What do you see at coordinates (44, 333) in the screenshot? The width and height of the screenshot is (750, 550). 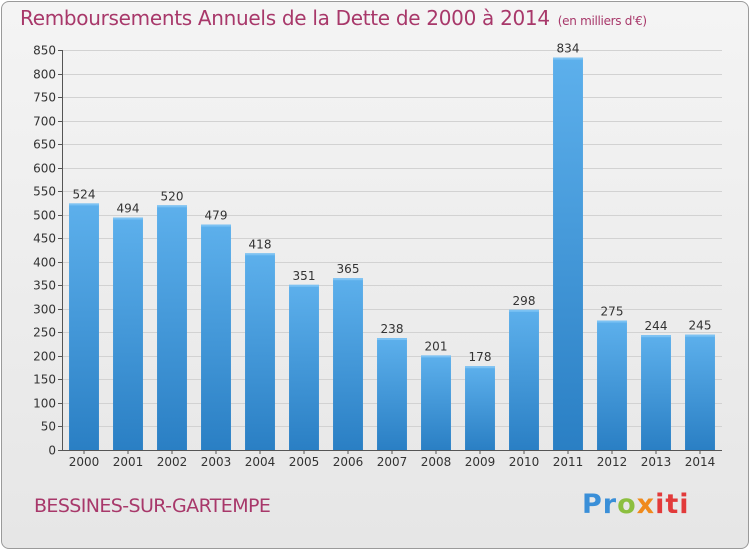 I see `y-tick-label: 250` at bounding box center [44, 333].